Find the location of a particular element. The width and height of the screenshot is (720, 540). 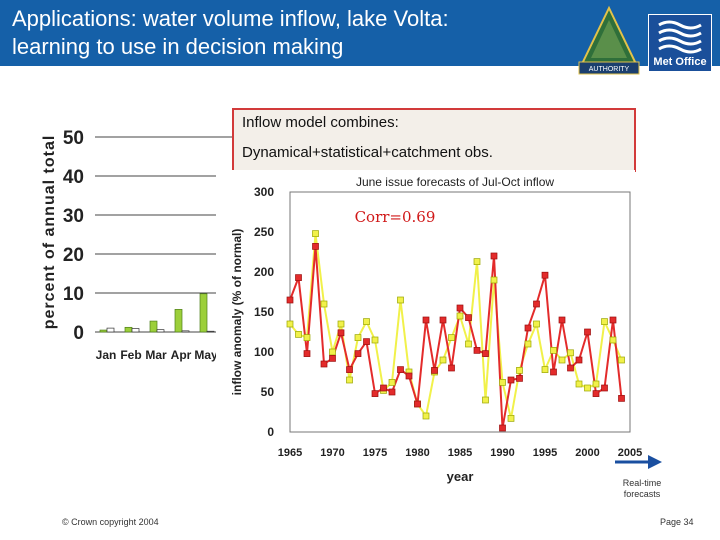

realtime-forecasts-label: Real-time forecasts is located at coordinates (642, 489).